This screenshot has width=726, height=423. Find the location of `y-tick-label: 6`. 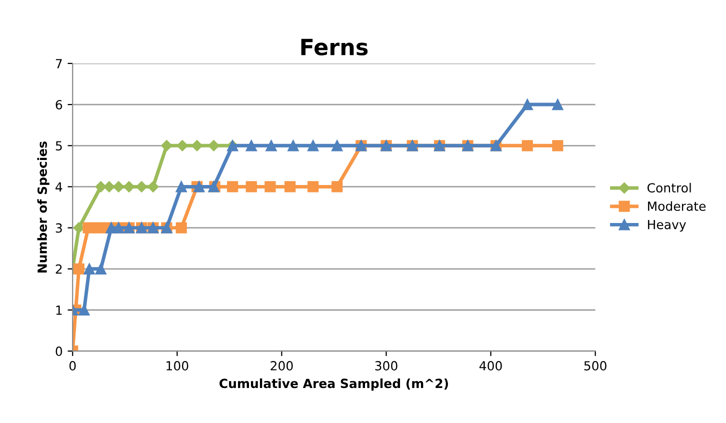

y-tick-label: 6 is located at coordinates (59, 105).